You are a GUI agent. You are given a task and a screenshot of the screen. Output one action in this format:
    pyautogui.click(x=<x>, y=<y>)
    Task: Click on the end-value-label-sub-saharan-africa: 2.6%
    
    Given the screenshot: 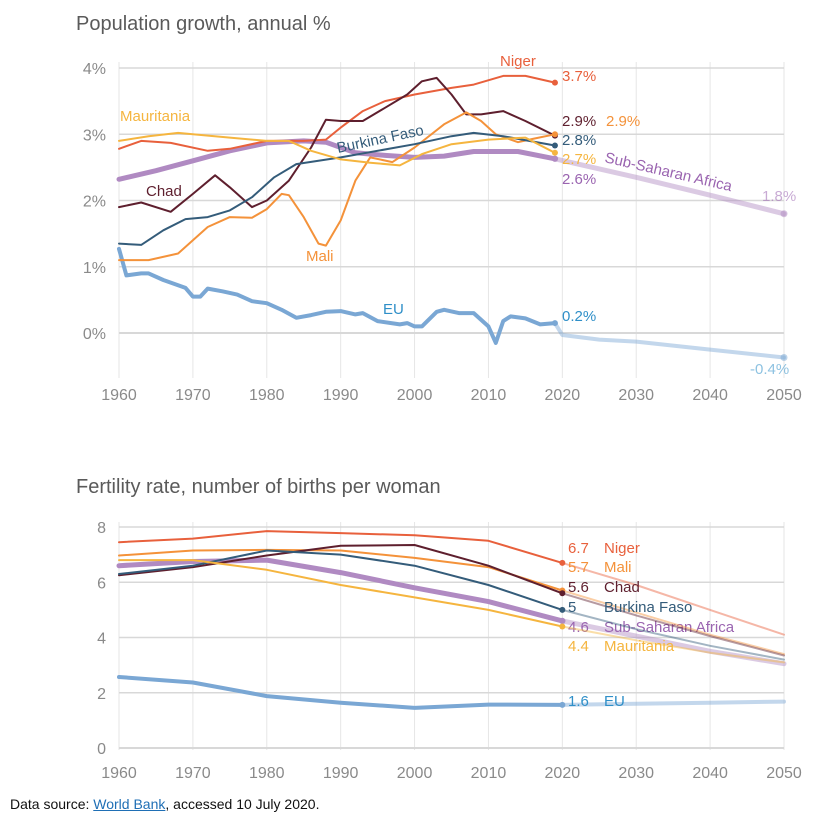 What is the action you would take?
    pyautogui.click(x=579, y=179)
    